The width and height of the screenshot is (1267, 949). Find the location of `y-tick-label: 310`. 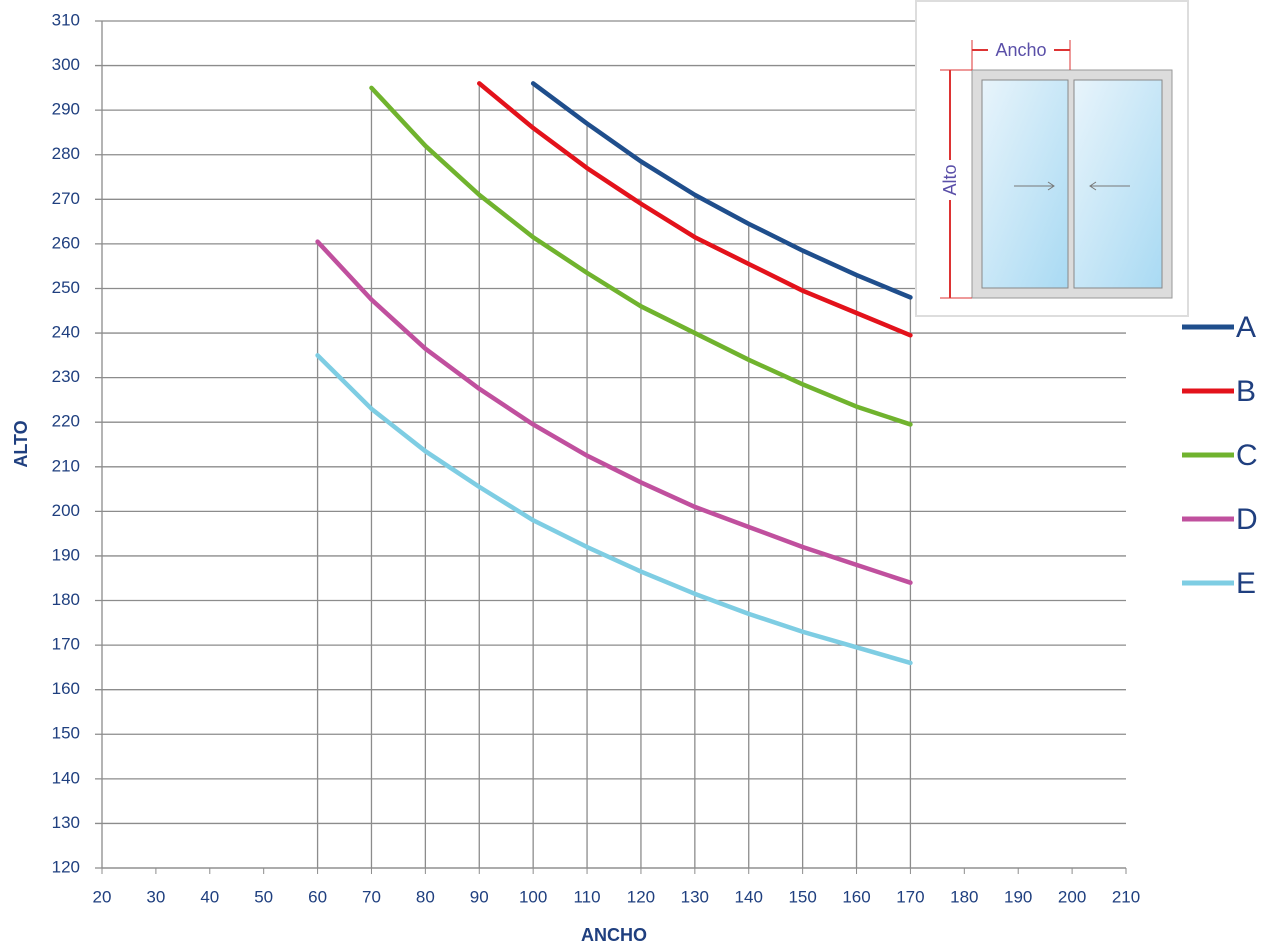

y-tick-label: 310 is located at coordinates (66, 19).